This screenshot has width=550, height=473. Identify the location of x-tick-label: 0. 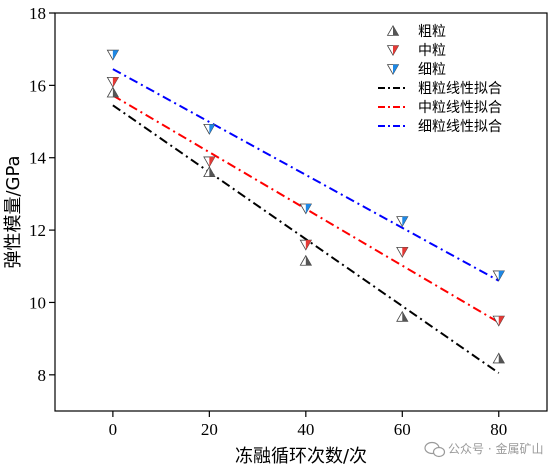
(113, 429).